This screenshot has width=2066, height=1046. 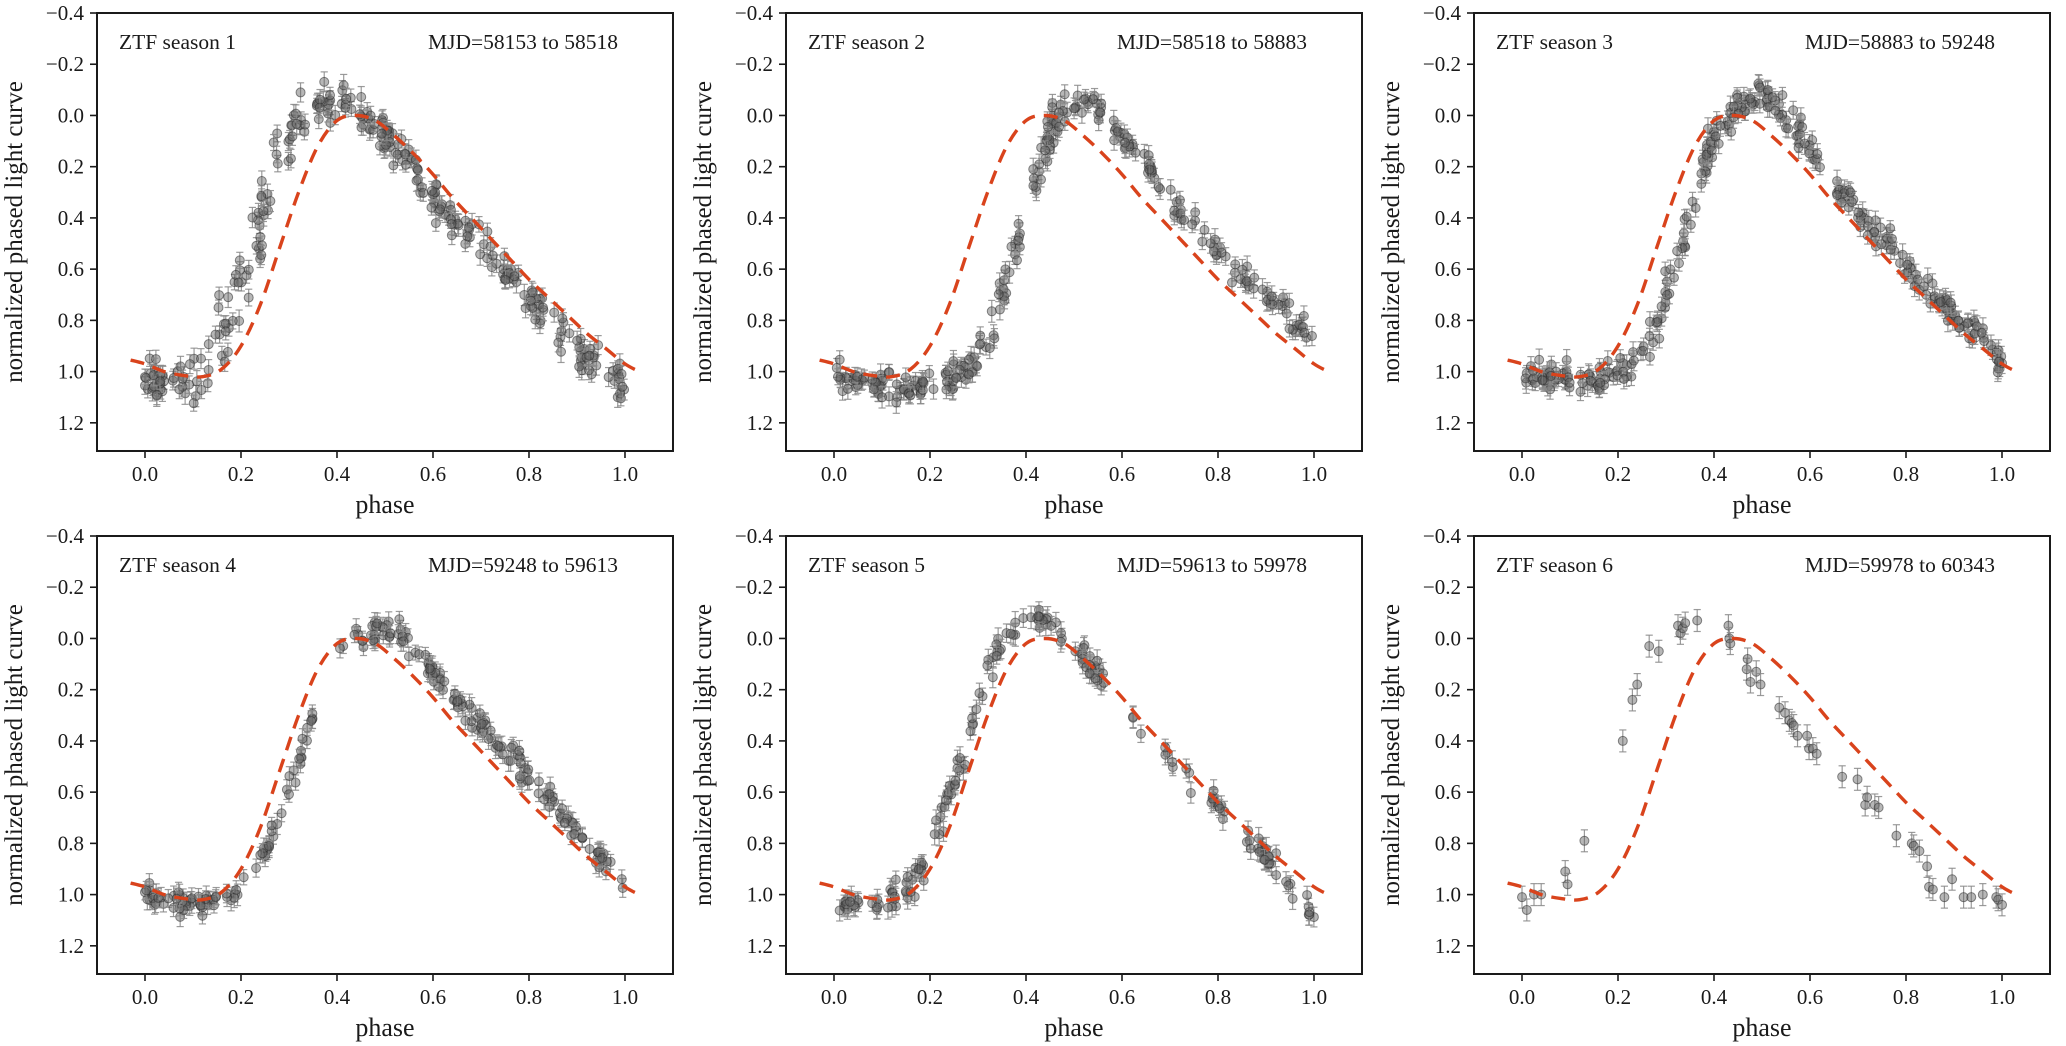 What do you see at coordinates (1212, 565) in the screenshot?
I see `mjd-range-label: MJD=59613 to 59978` at bounding box center [1212, 565].